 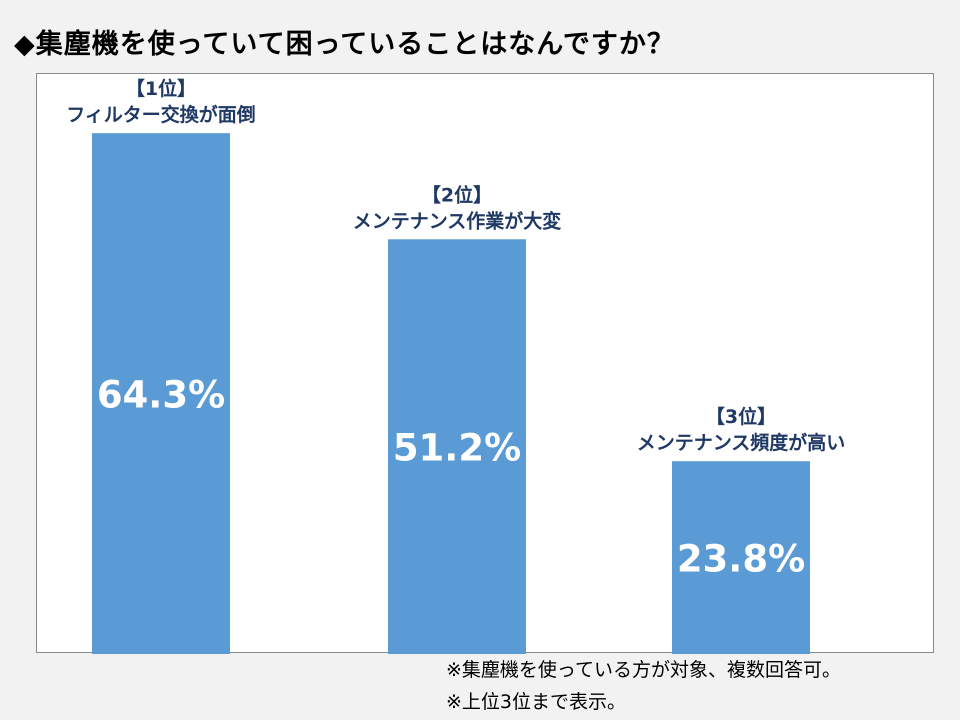 What do you see at coordinates (457, 194) in the screenshot?
I see `rank-label-2: 【2位】` at bounding box center [457, 194].